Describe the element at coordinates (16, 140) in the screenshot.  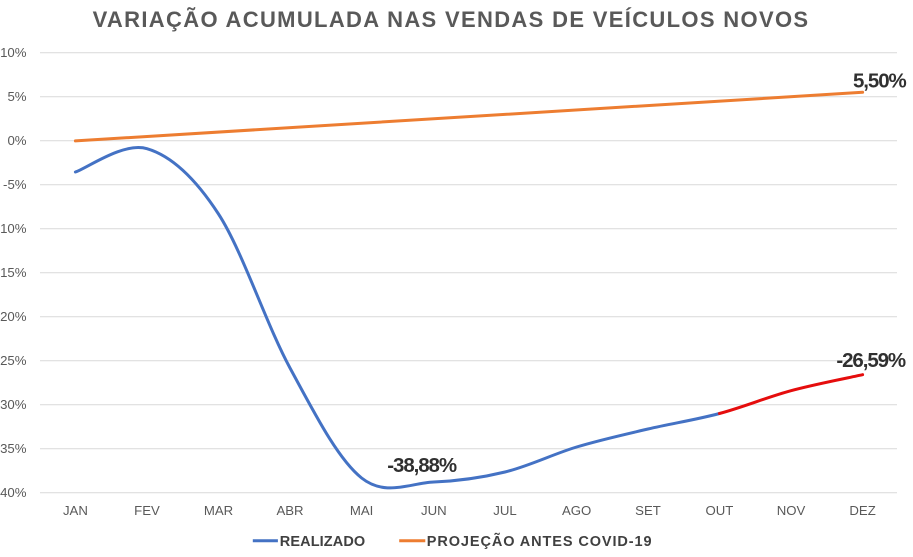
I see `svg-text: 0%` at that location.